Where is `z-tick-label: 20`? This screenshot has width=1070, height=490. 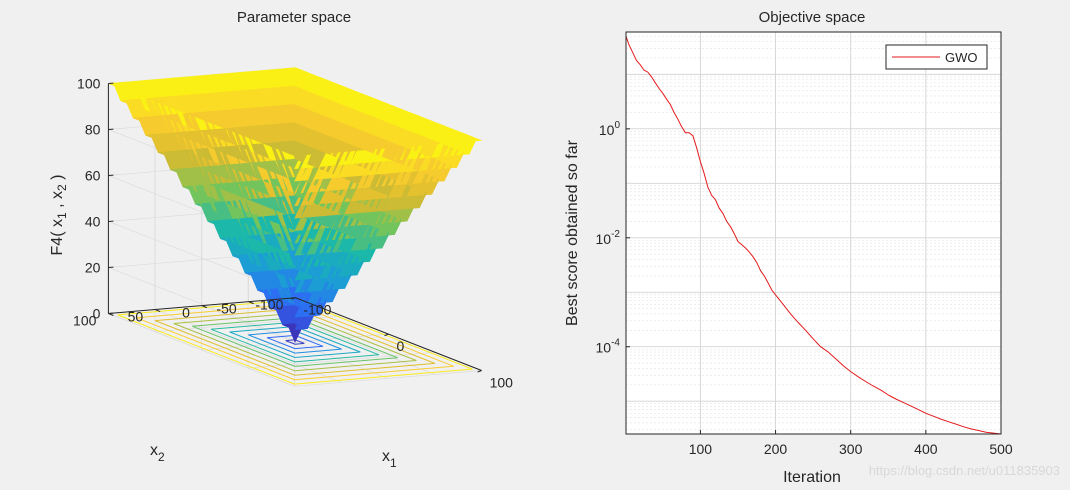
z-tick-label: 20 is located at coordinates (93, 268).